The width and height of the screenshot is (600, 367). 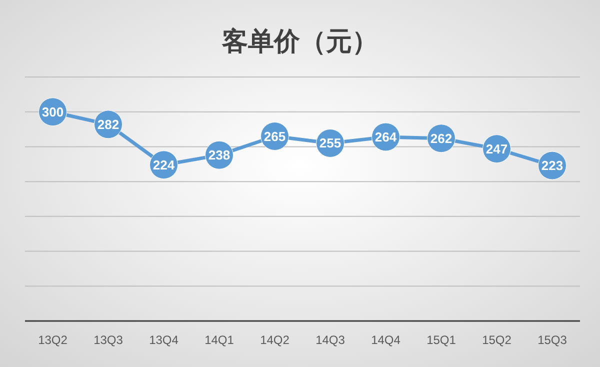 I want to click on data-label: 300, so click(x=53, y=112).